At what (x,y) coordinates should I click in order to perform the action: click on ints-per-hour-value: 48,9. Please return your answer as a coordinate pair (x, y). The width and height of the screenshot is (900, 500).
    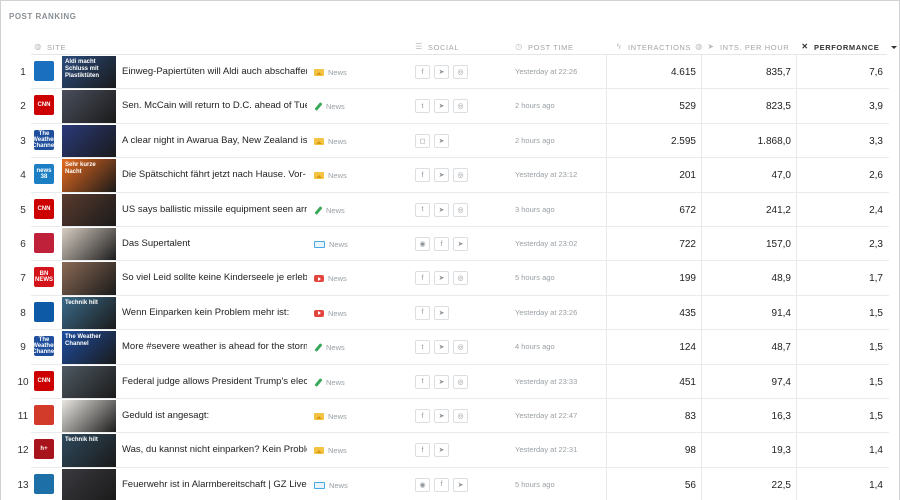
    Looking at the image, I should click on (781, 279).